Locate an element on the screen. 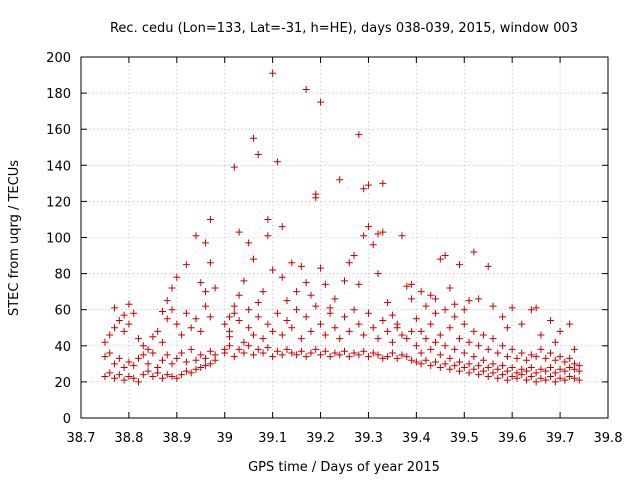 This screenshot has width=640, height=480. x-tick-label: 39.8 is located at coordinates (608, 438).